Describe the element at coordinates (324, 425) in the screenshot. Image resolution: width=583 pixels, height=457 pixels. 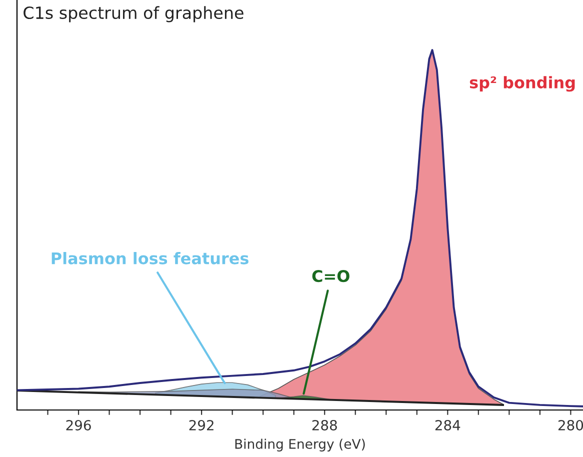
I see `x-tick-label: 288` at that location.